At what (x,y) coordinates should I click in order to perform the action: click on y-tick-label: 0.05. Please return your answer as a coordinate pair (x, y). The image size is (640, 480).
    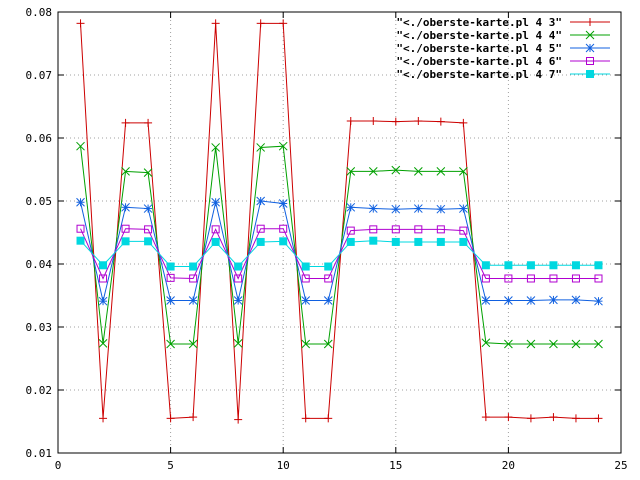
    Looking at the image, I should click on (39, 201).